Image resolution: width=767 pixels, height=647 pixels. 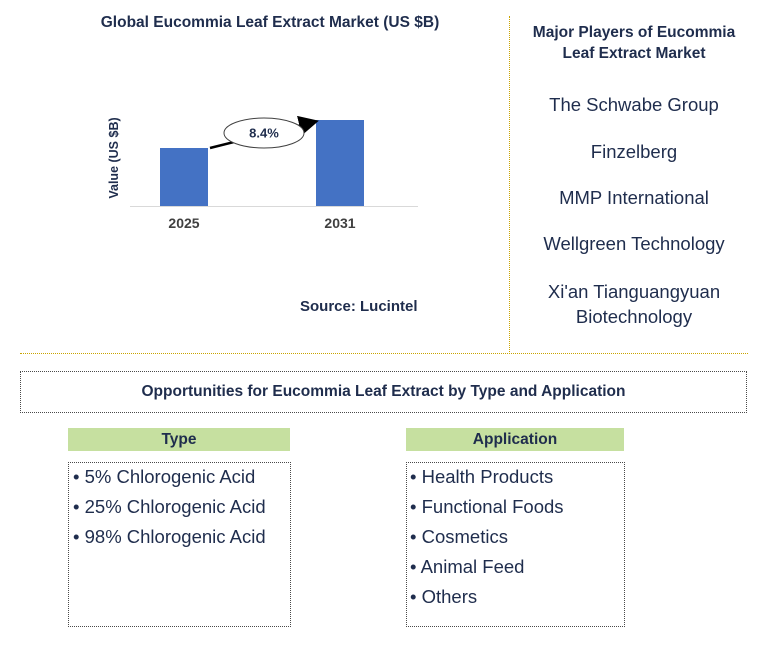 I want to click on application-header: Application, so click(x=515, y=439).